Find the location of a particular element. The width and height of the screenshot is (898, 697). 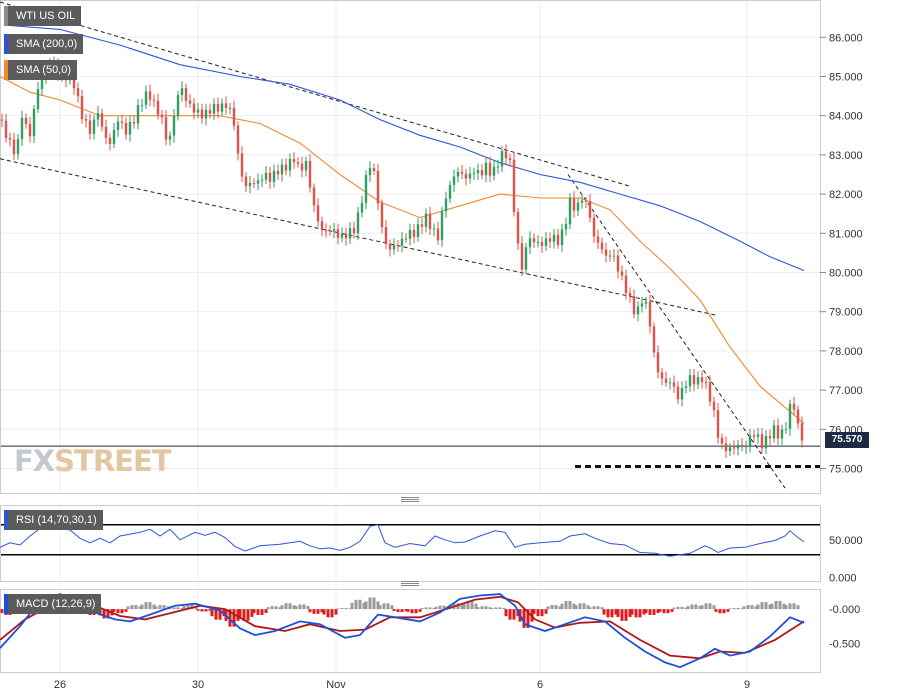

legend-rsi: RSI (14,70,30,1) is located at coordinates (53, 520).